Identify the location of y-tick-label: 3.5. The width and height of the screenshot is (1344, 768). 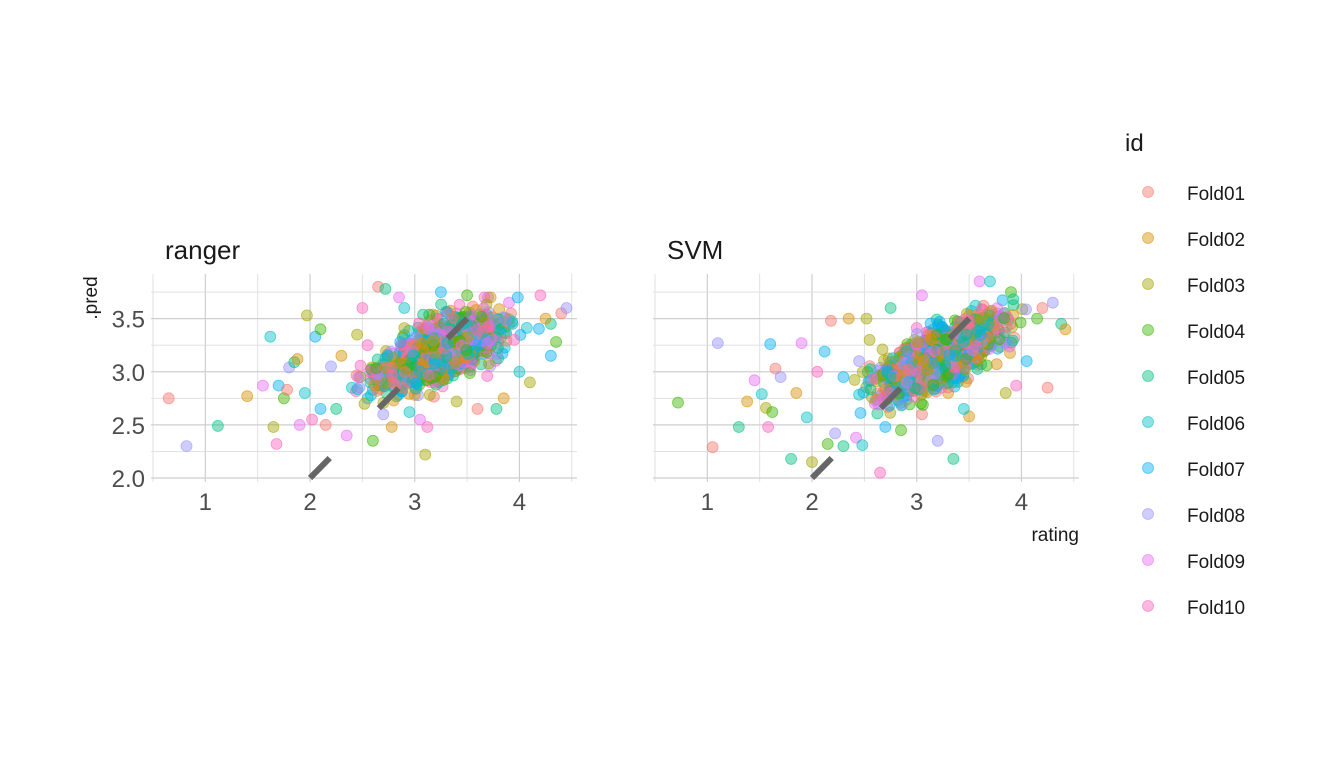
(128, 320).